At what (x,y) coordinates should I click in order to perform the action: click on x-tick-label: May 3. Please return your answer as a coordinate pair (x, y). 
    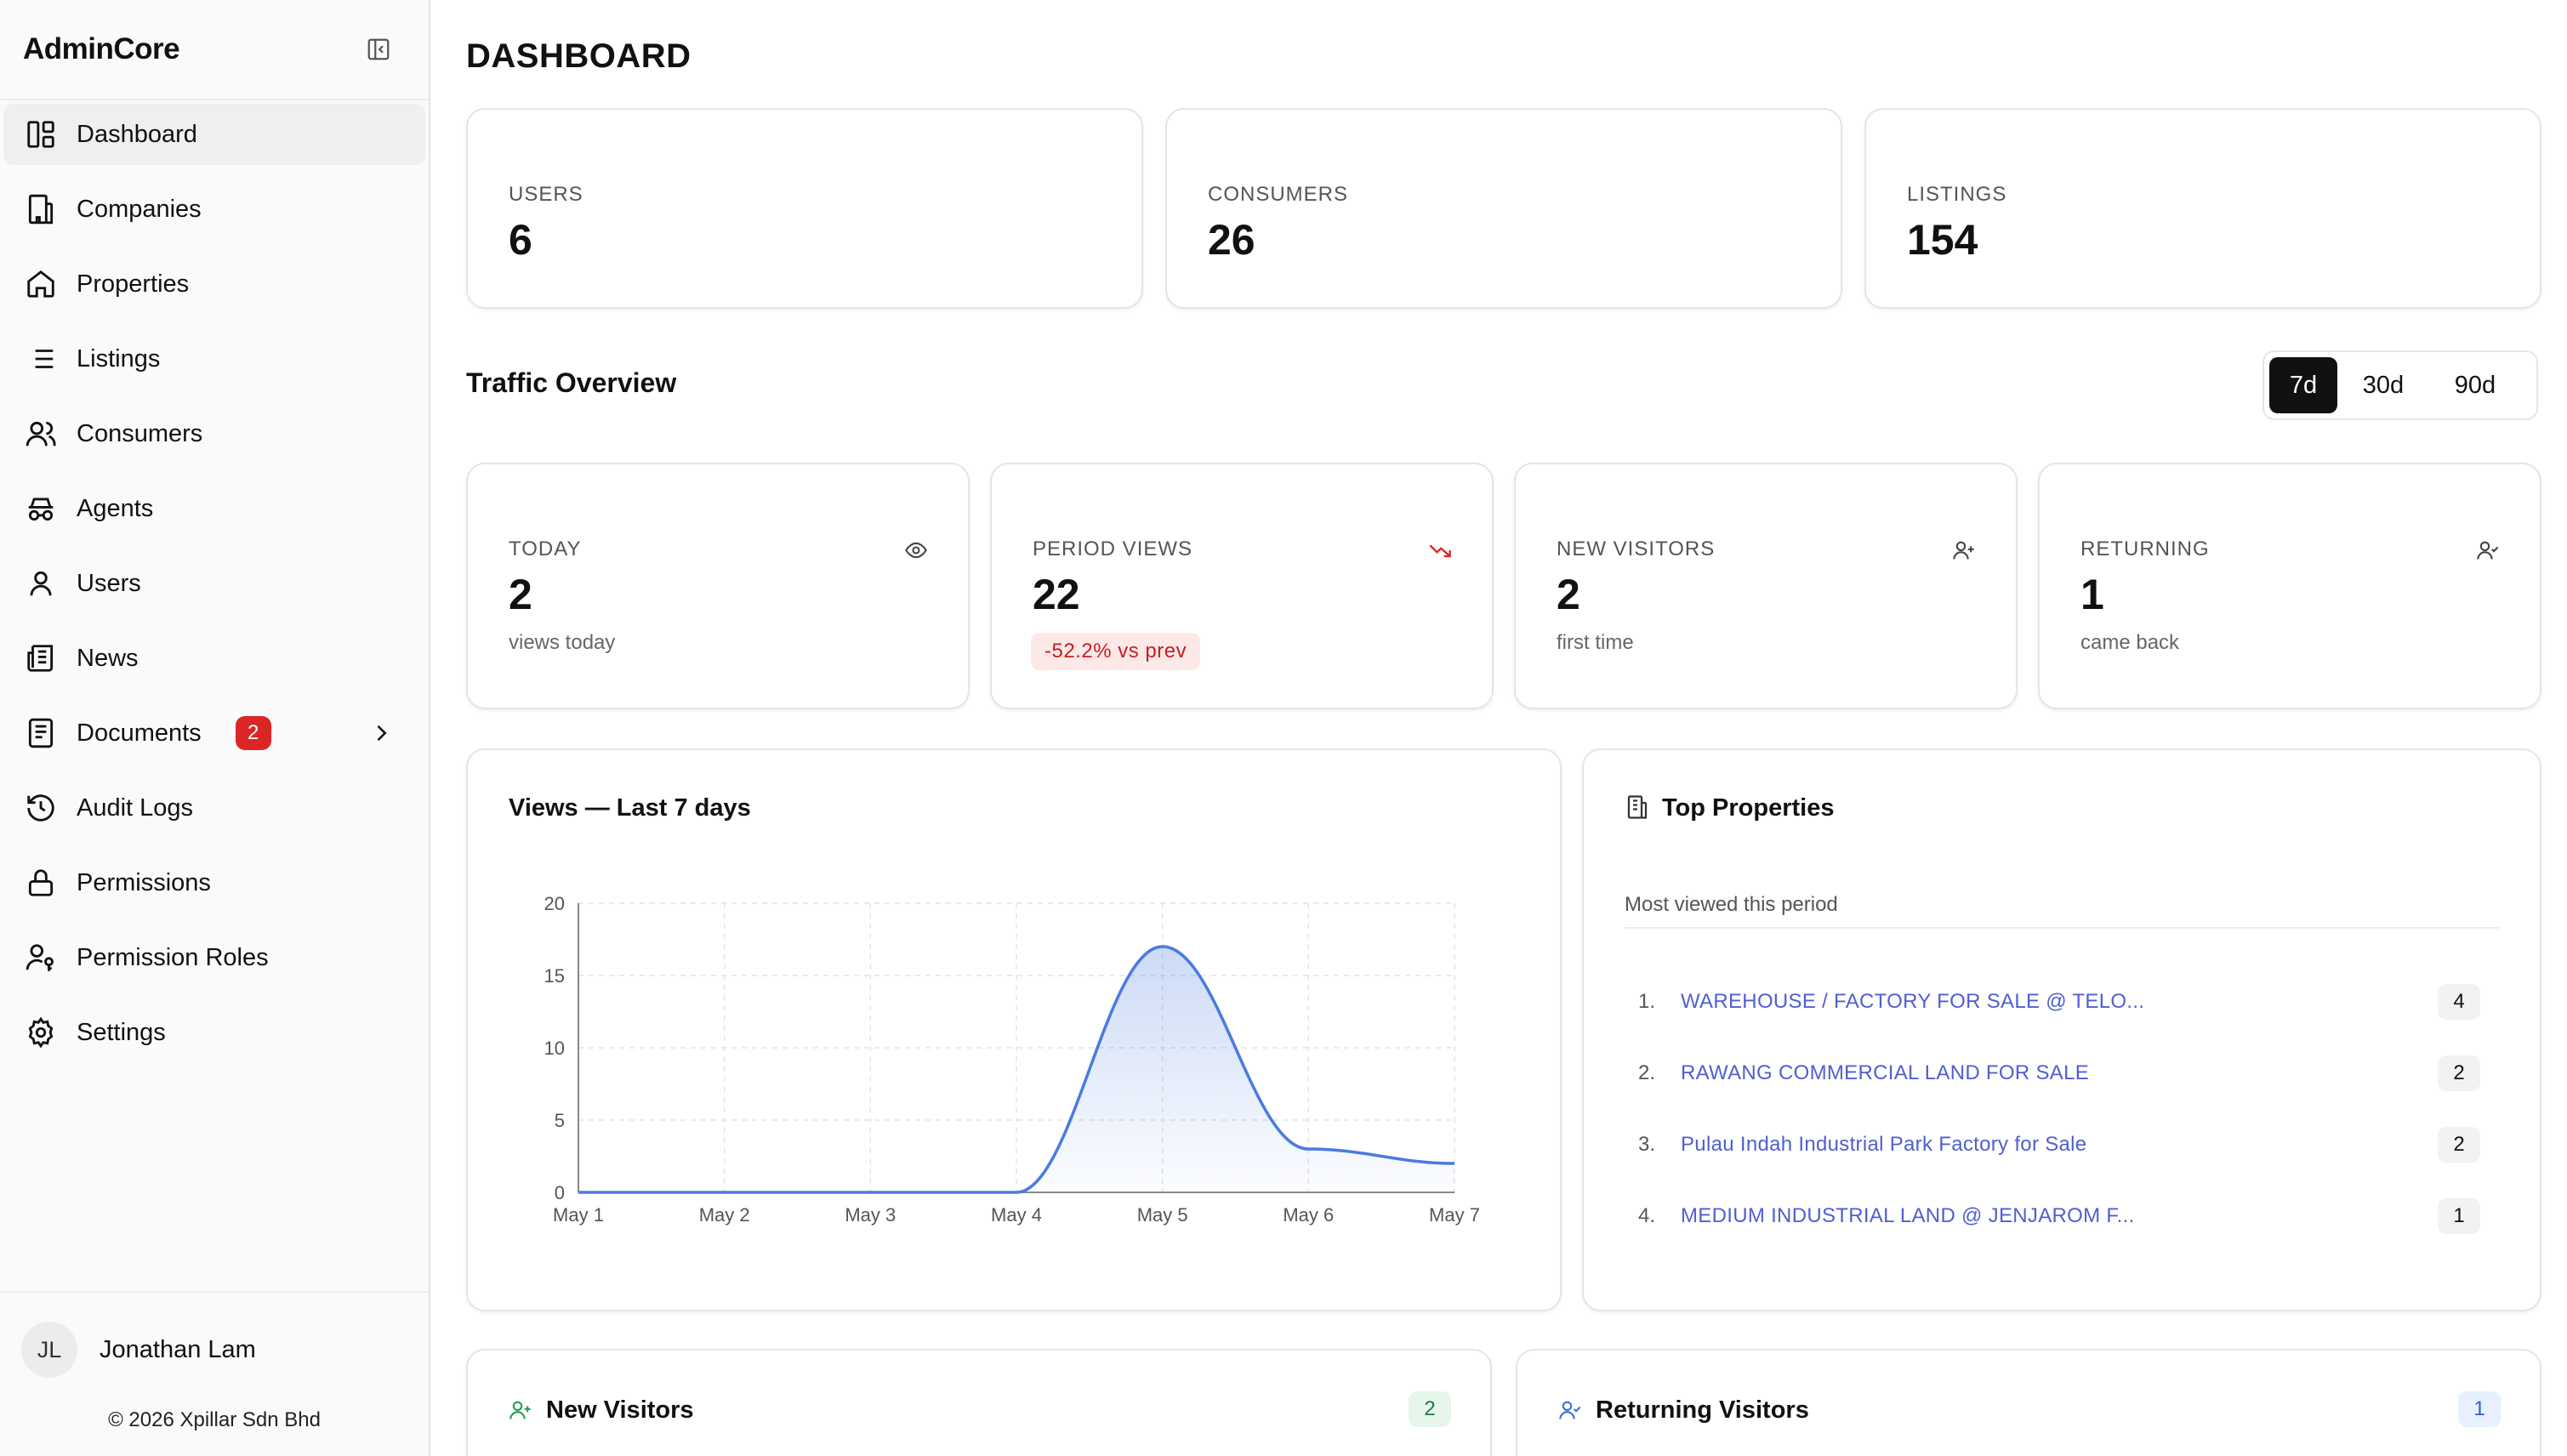
    Looking at the image, I should click on (870, 1215).